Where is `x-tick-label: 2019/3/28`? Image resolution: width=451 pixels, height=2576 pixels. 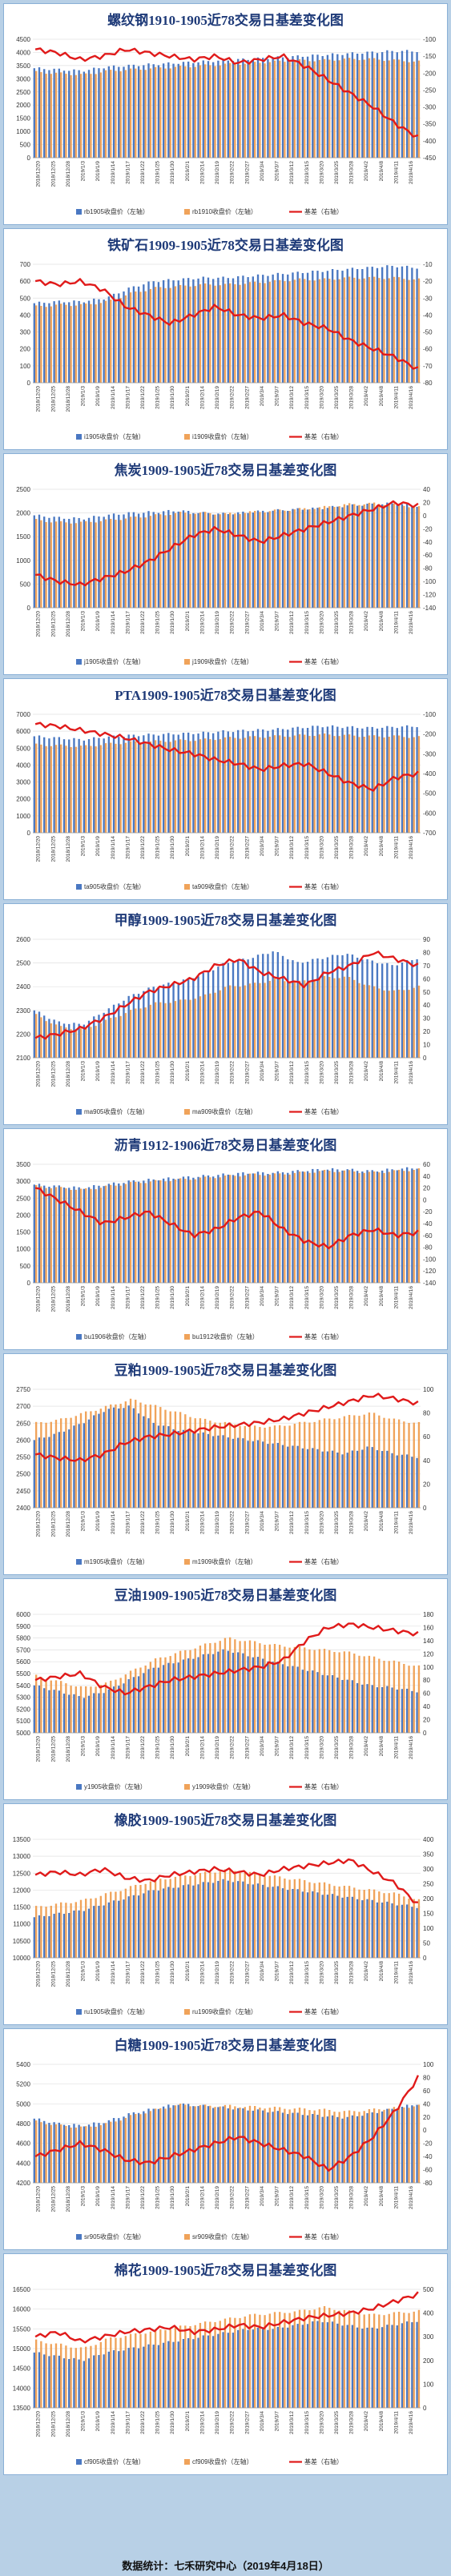
x-tick-label: 2019/3/28 is located at coordinates (352, 622).